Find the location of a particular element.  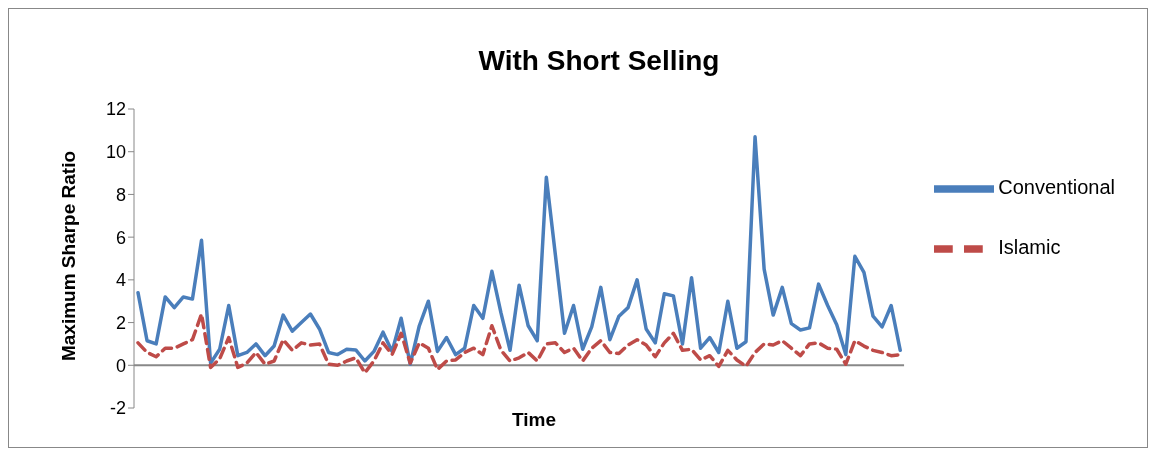

y-tick-label: 12 is located at coordinates (115, 109).